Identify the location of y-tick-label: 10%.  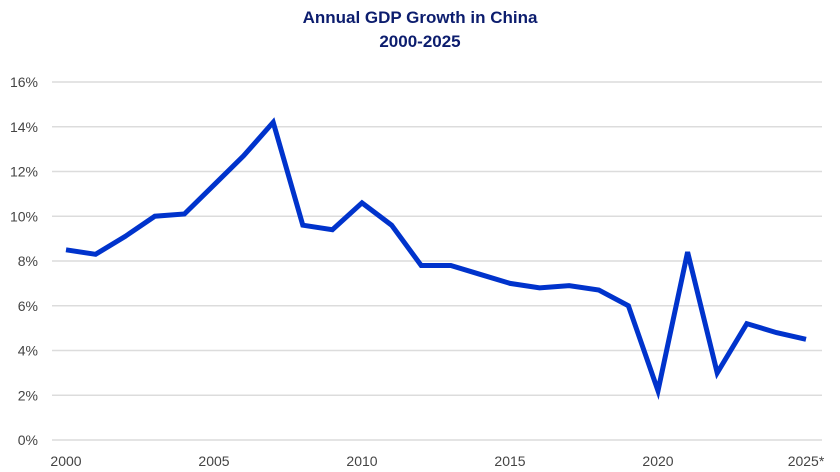
(24, 216).